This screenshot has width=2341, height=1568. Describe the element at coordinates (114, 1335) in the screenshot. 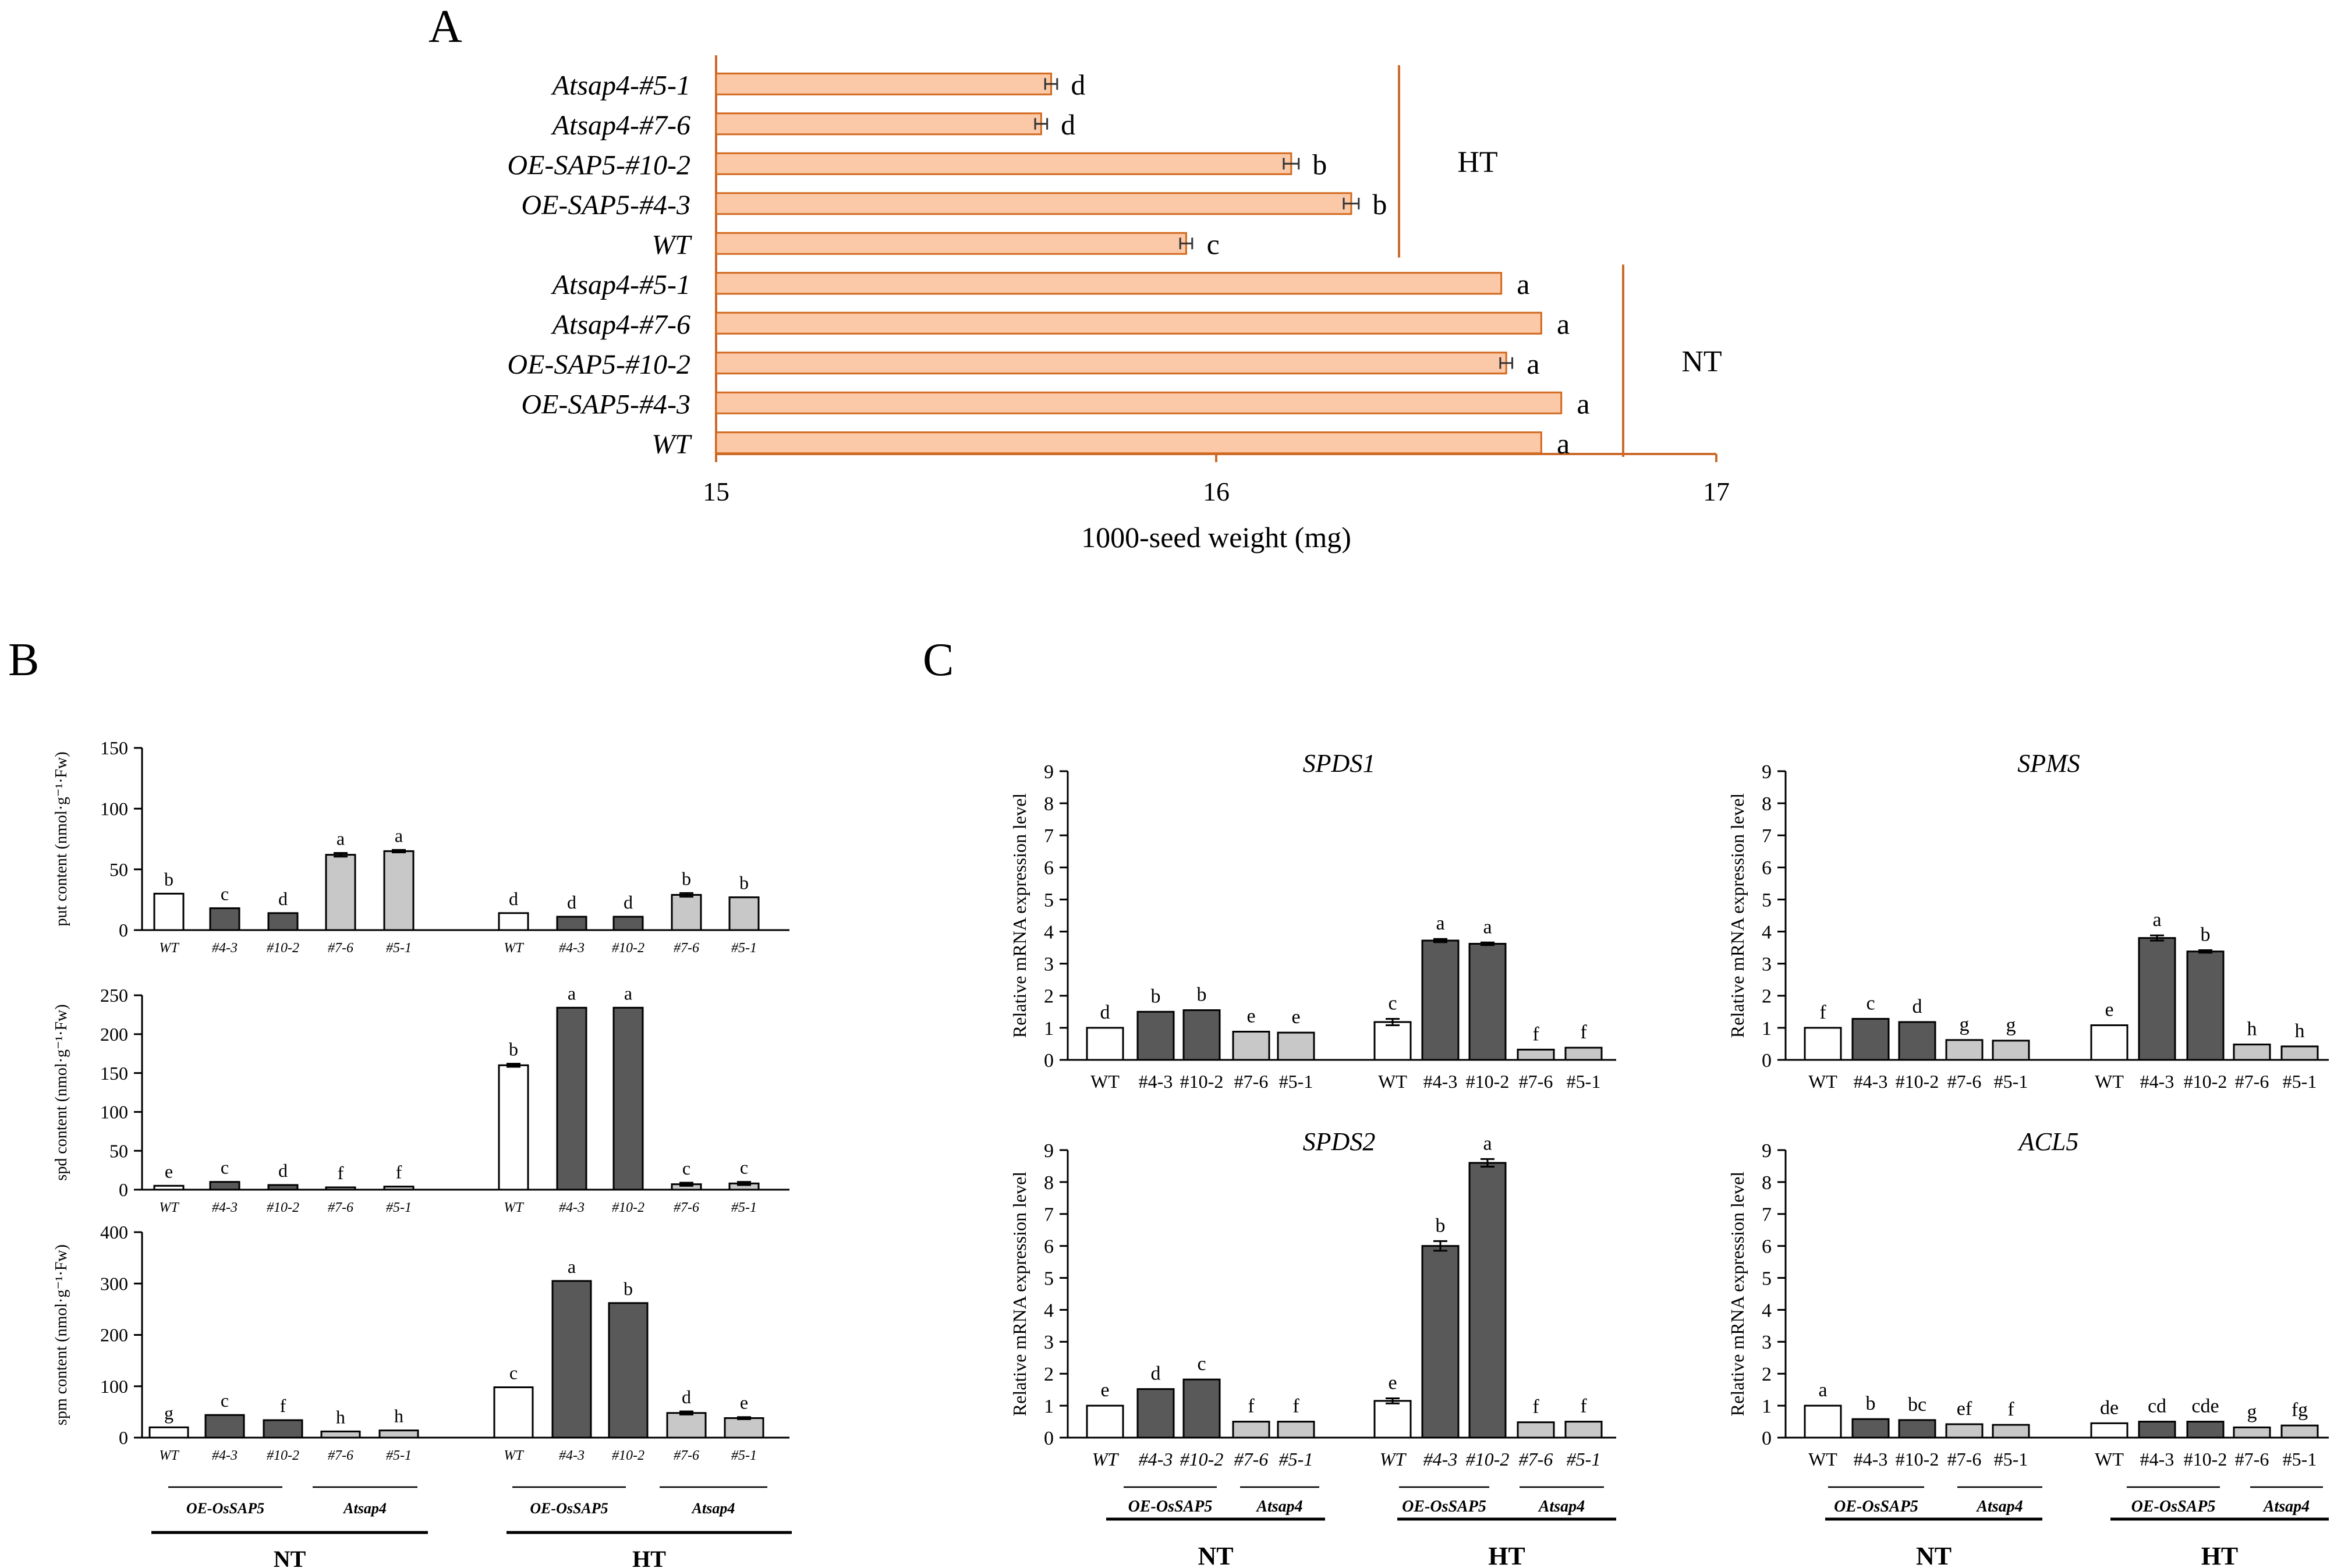

I see `y-tick-label: 200` at that location.